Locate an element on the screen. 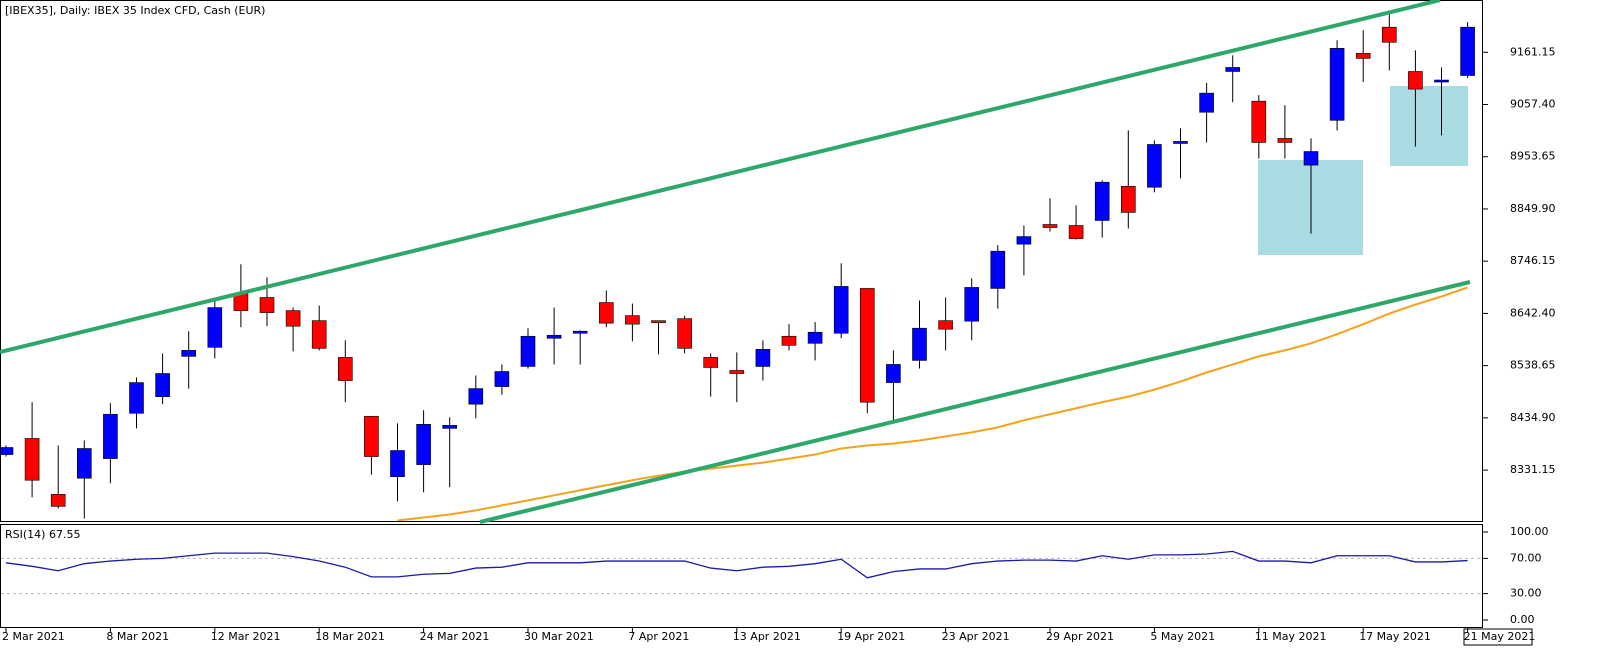 The height and width of the screenshot is (661, 1600). x-tick-label: 19 Apr 2021 is located at coordinates (871, 636).